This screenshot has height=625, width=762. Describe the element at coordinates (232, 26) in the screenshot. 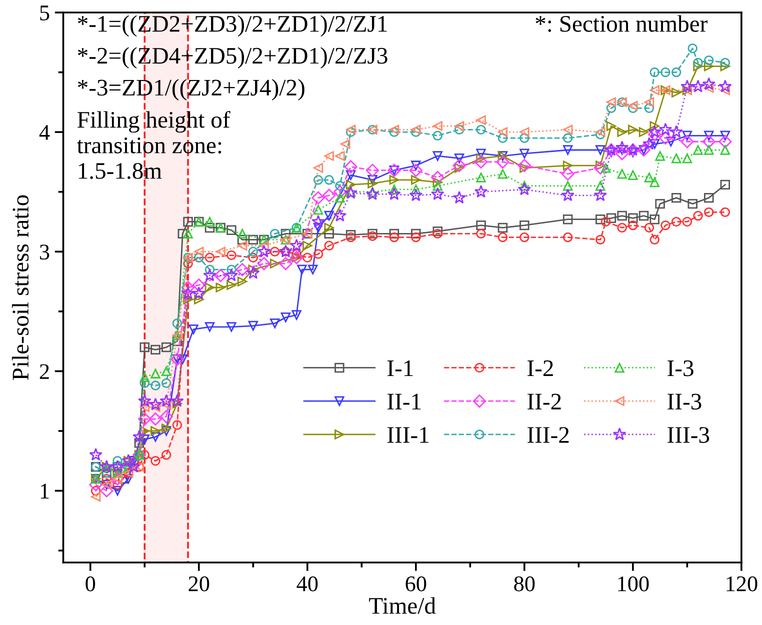

I see `annotation: *-1=((ZD2+ZD3)/2+ZD1)/2/ZJ1` at that location.